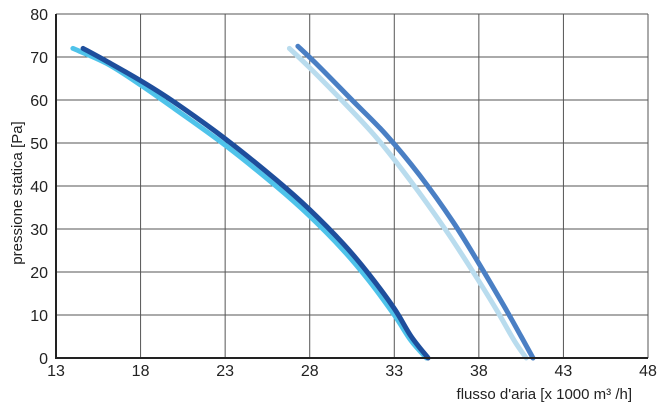 The height and width of the screenshot is (406, 658). I want to click on x-tick-label: 38, so click(479, 371).